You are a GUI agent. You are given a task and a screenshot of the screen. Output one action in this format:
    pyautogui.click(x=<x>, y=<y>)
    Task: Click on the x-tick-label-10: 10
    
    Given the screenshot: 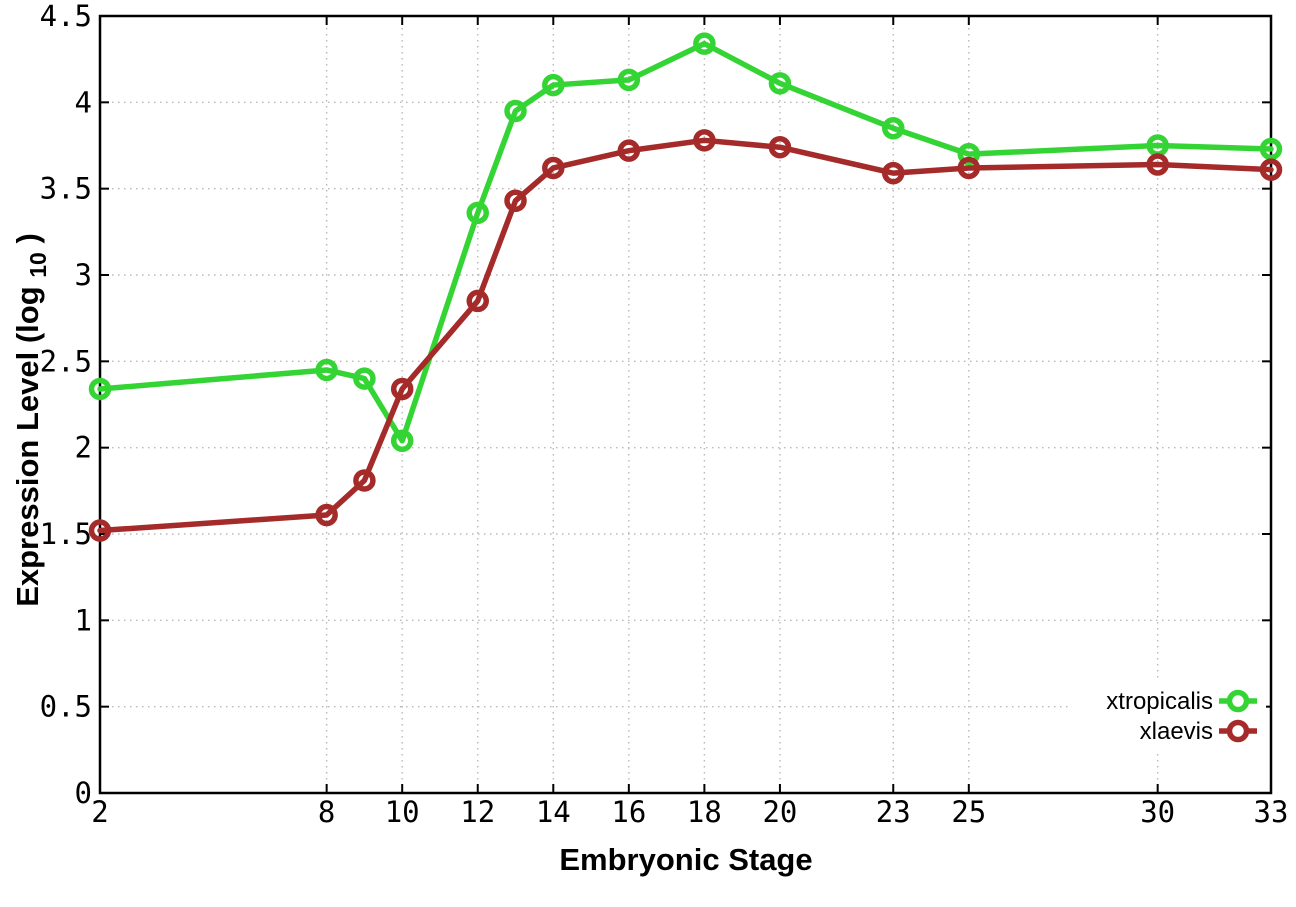 What is the action you would take?
    pyautogui.click(x=402, y=812)
    